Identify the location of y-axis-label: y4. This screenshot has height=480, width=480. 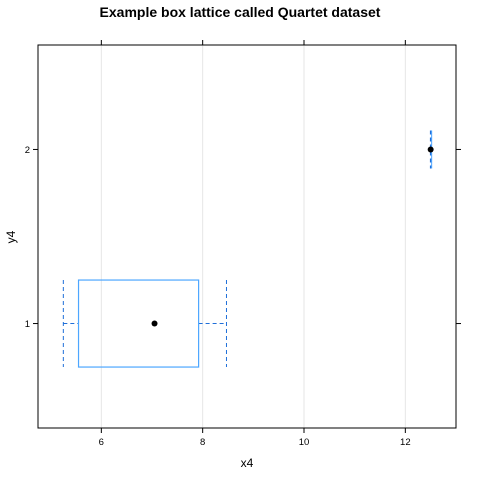
(11, 236).